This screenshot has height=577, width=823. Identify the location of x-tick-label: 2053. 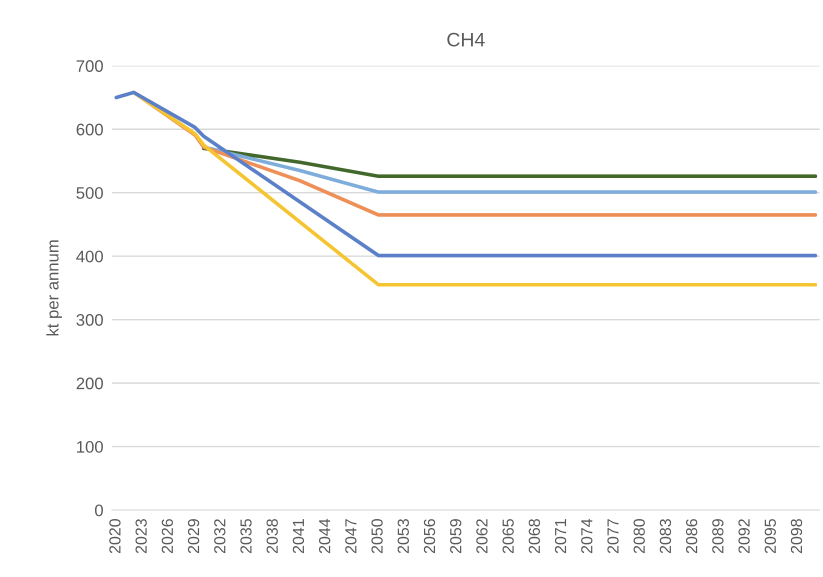
(403, 536).